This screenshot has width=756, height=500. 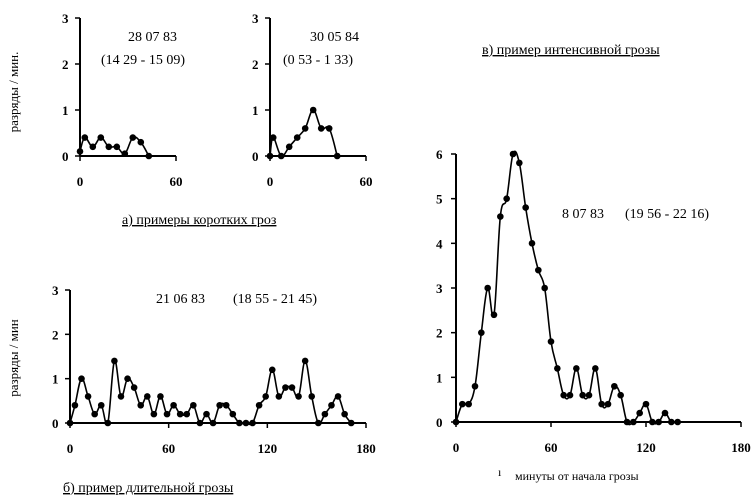 What do you see at coordinates (143, 60) in the screenshot?
I see `chart-time-a1: (14 29 - 15 09)` at bounding box center [143, 60].